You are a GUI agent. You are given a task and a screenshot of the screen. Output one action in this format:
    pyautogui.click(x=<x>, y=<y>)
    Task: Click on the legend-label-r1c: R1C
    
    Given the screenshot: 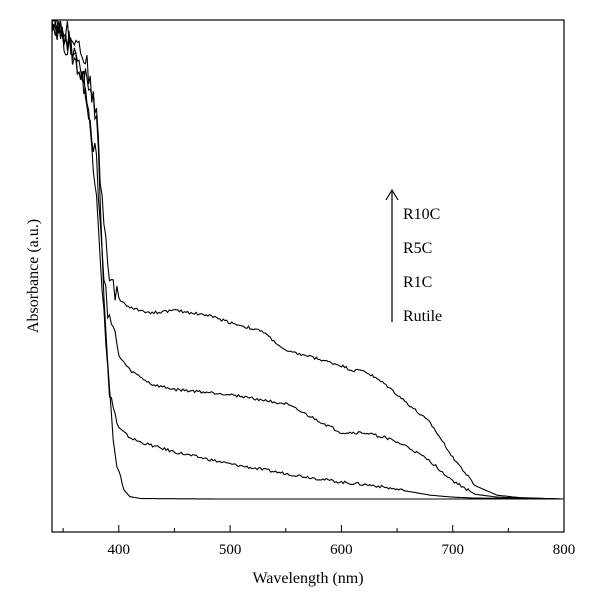 What is the action you would take?
    pyautogui.click(x=417, y=282)
    